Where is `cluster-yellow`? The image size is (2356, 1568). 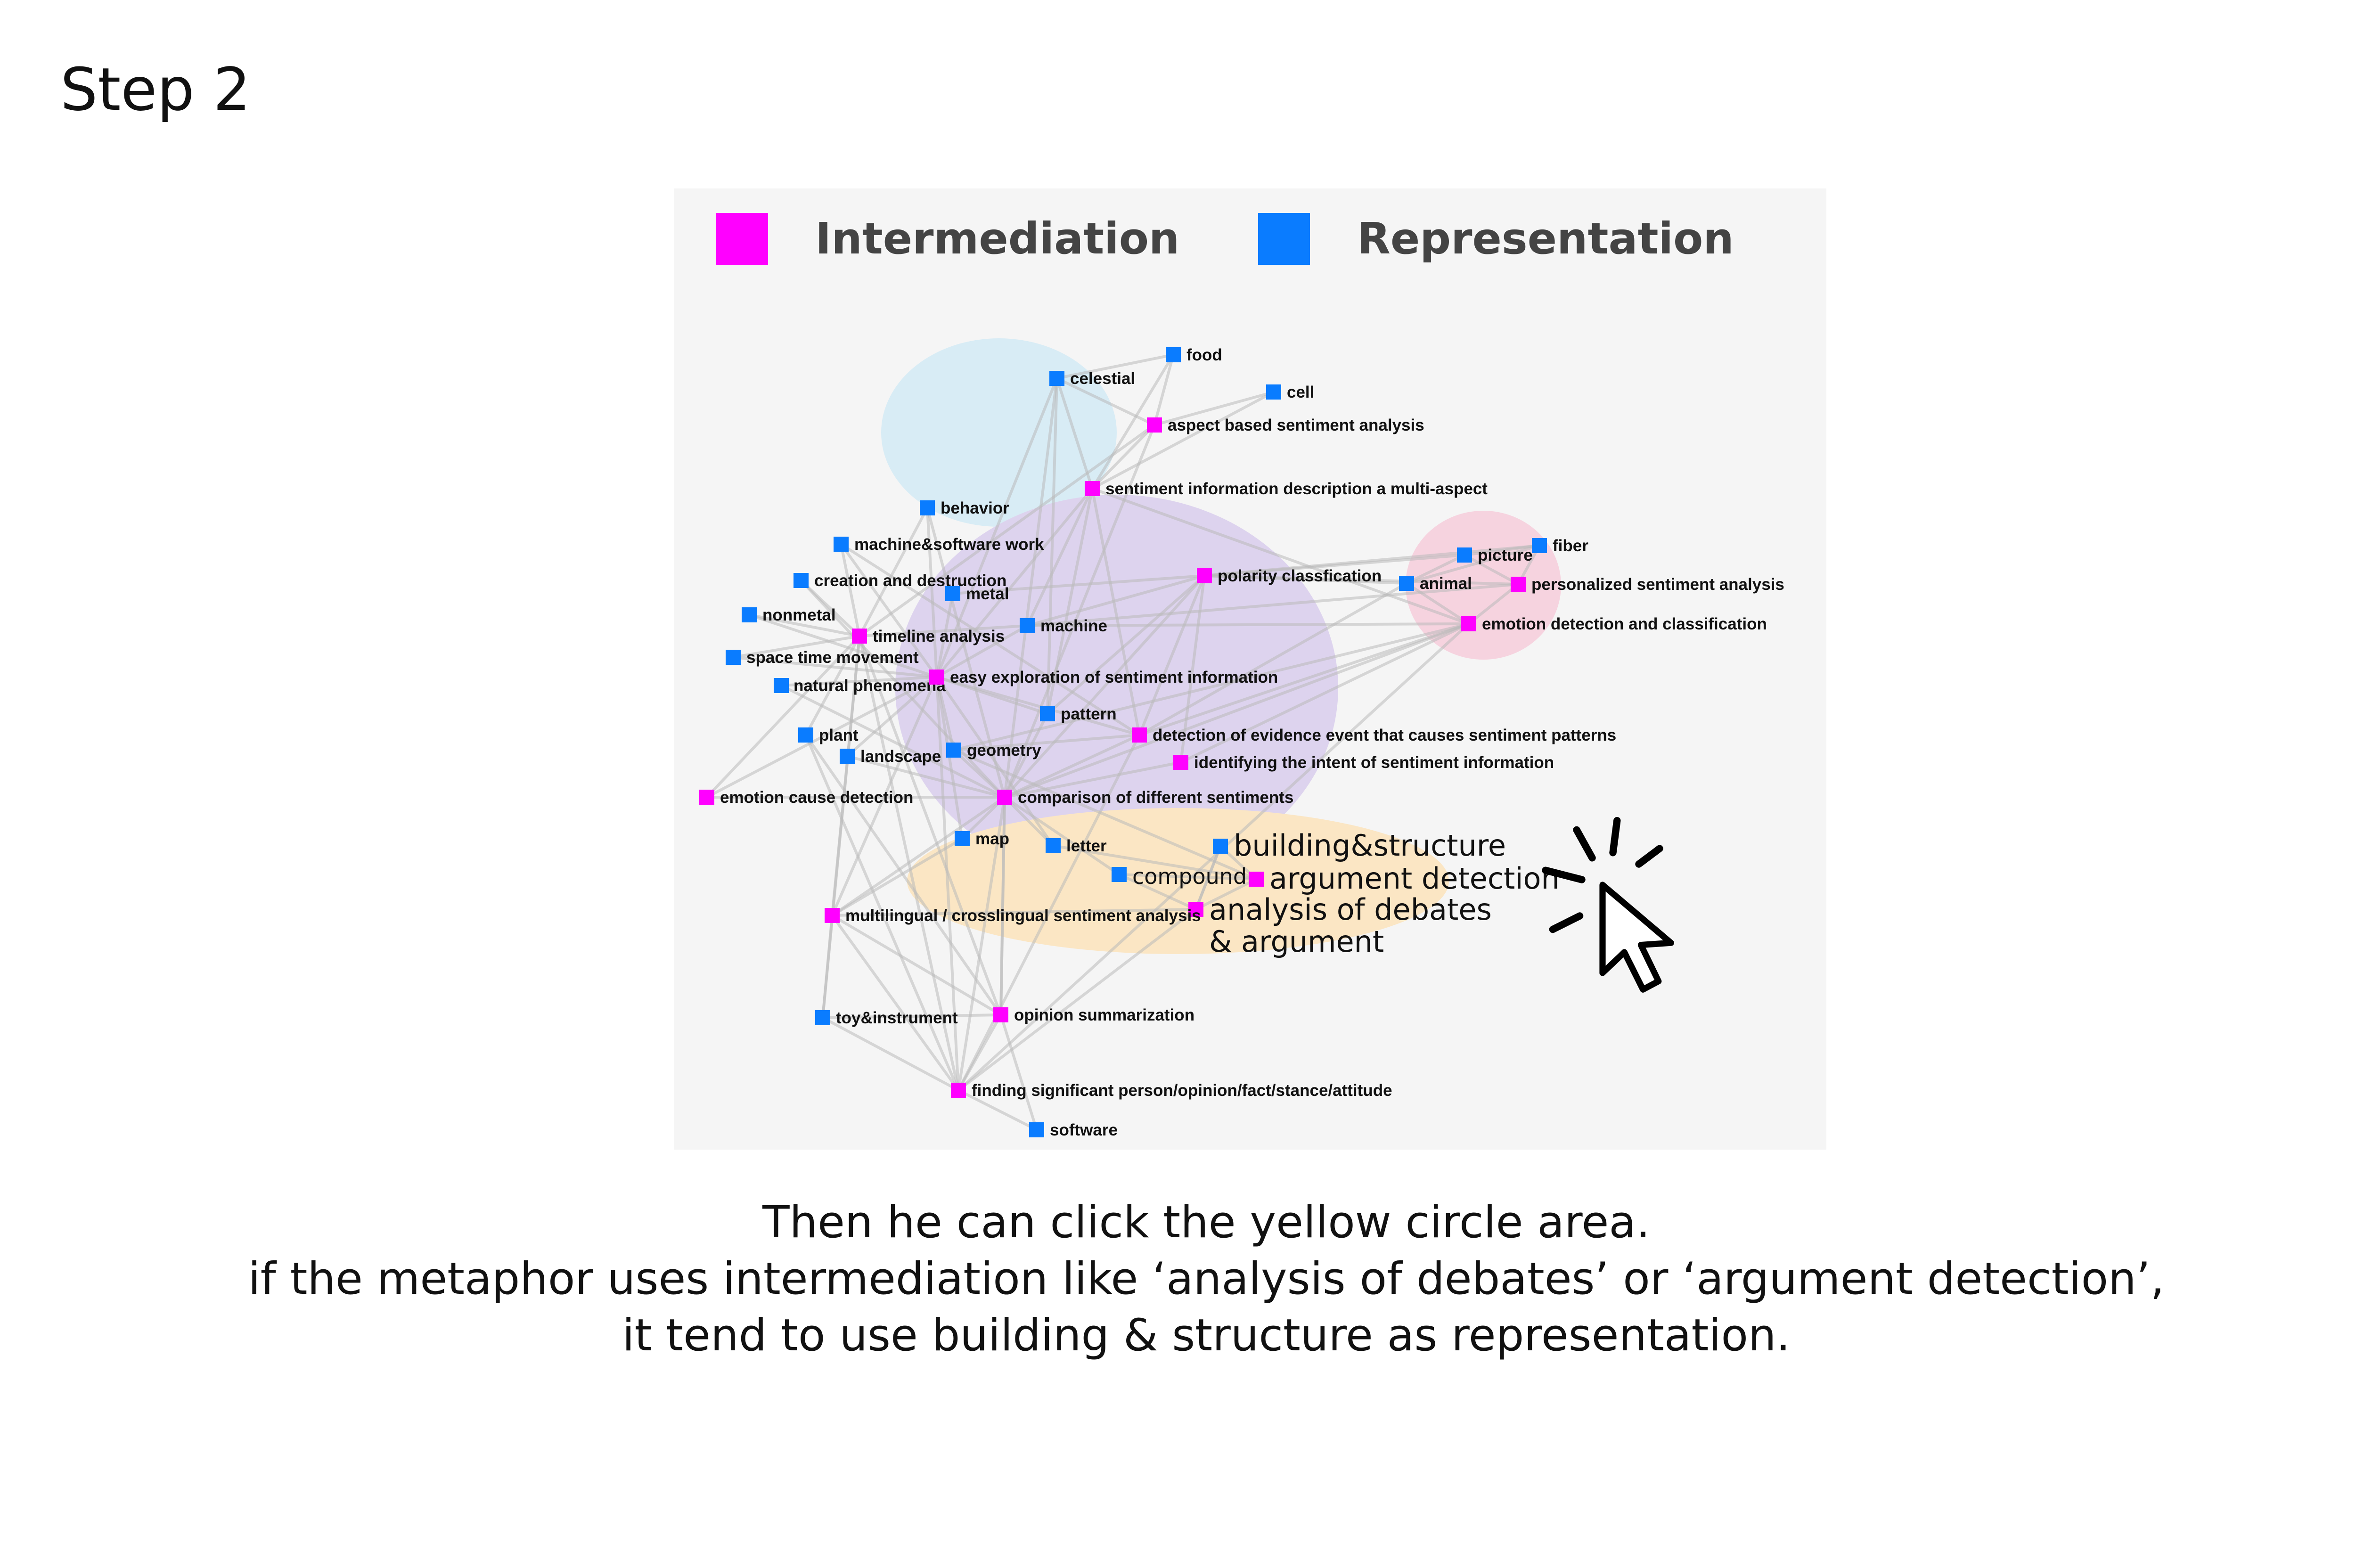 cluster-yellow is located at coordinates (1178, 881).